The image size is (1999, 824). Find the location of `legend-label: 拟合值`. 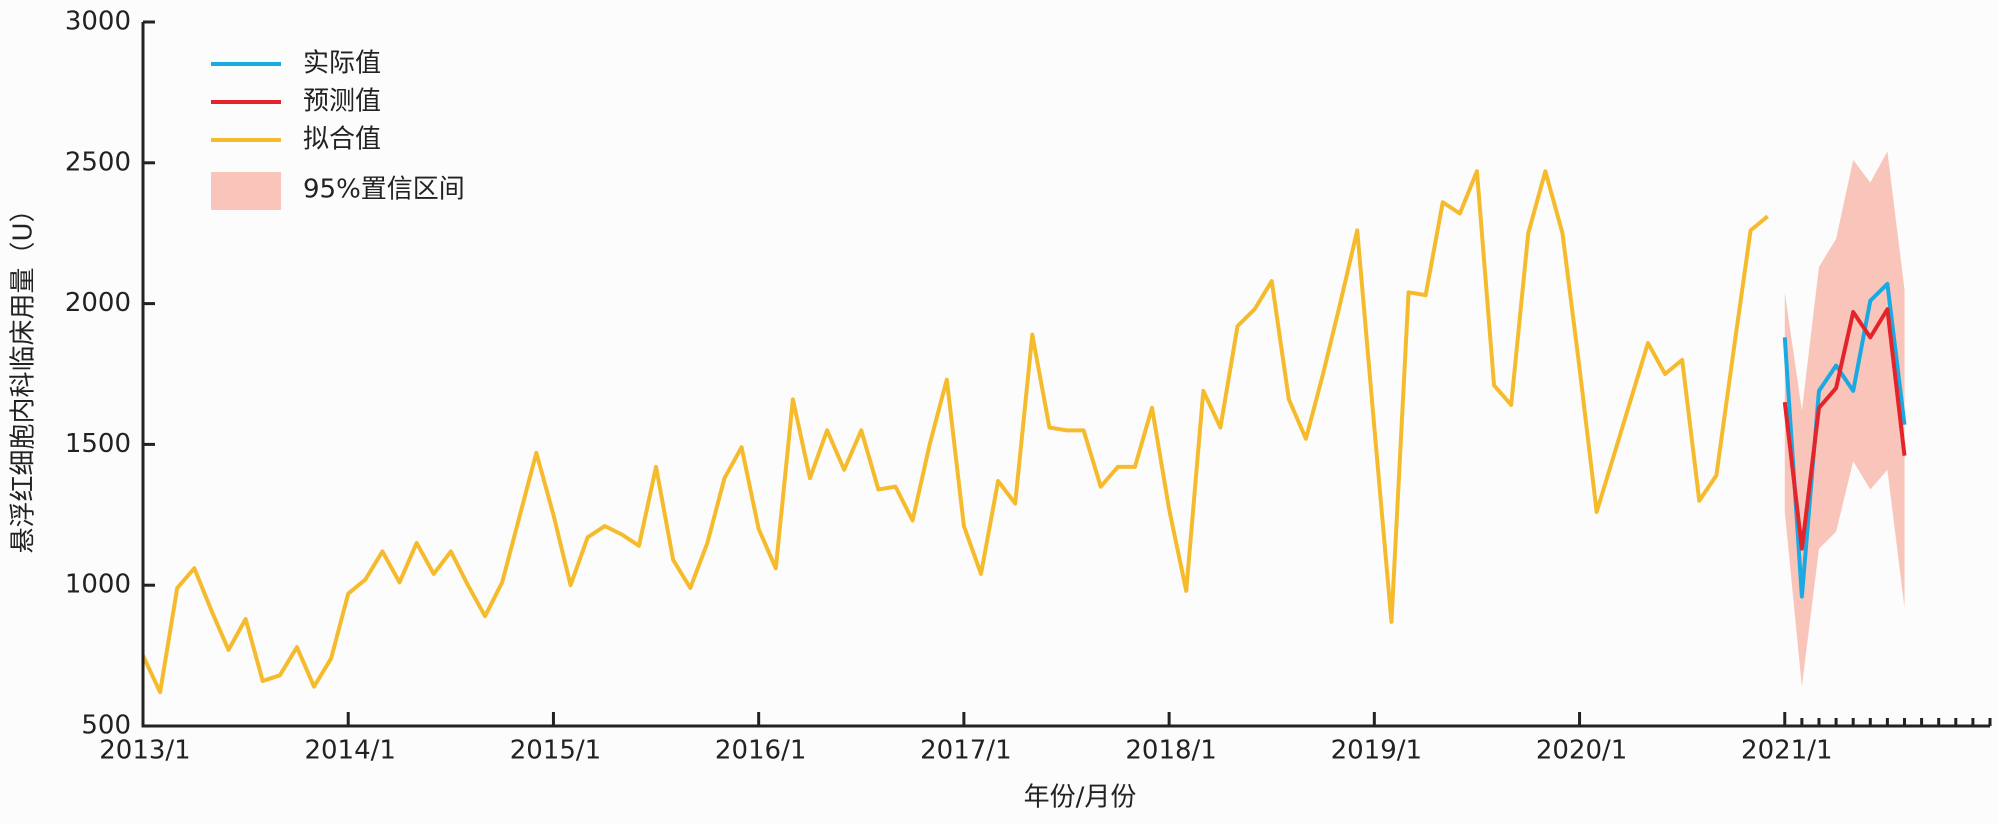

legend-label: 拟合值 is located at coordinates (342, 140).